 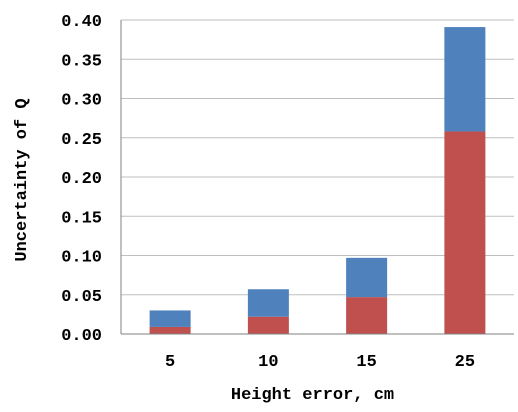 What do you see at coordinates (268, 362) in the screenshot?
I see `x-tick-label: 10` at bounding box center [268, 362].